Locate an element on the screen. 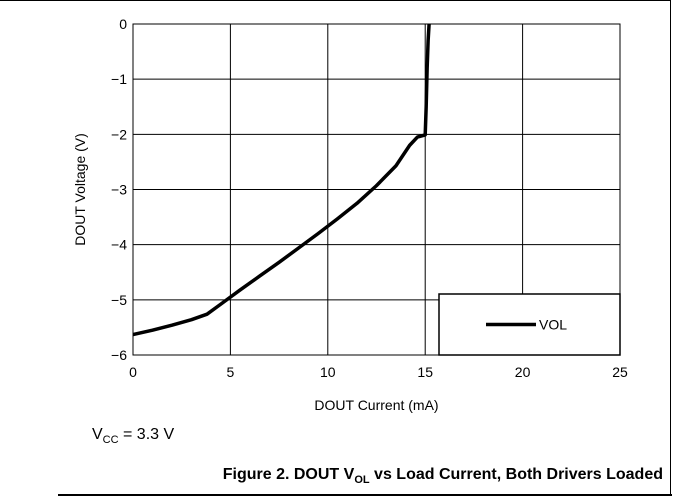  x-tick-label: 20 is located at coordinates (523, 372).